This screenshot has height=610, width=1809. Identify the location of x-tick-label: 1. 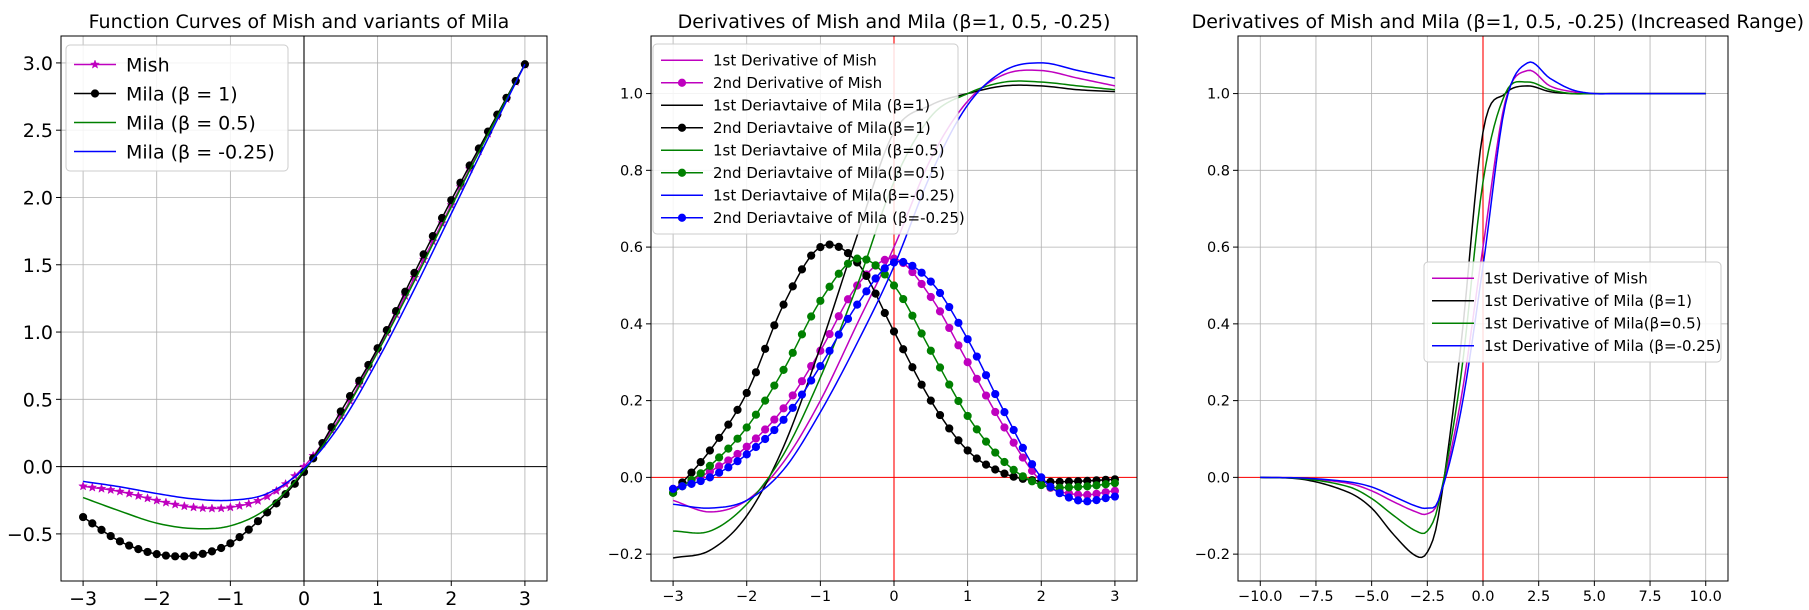
(378, 599).